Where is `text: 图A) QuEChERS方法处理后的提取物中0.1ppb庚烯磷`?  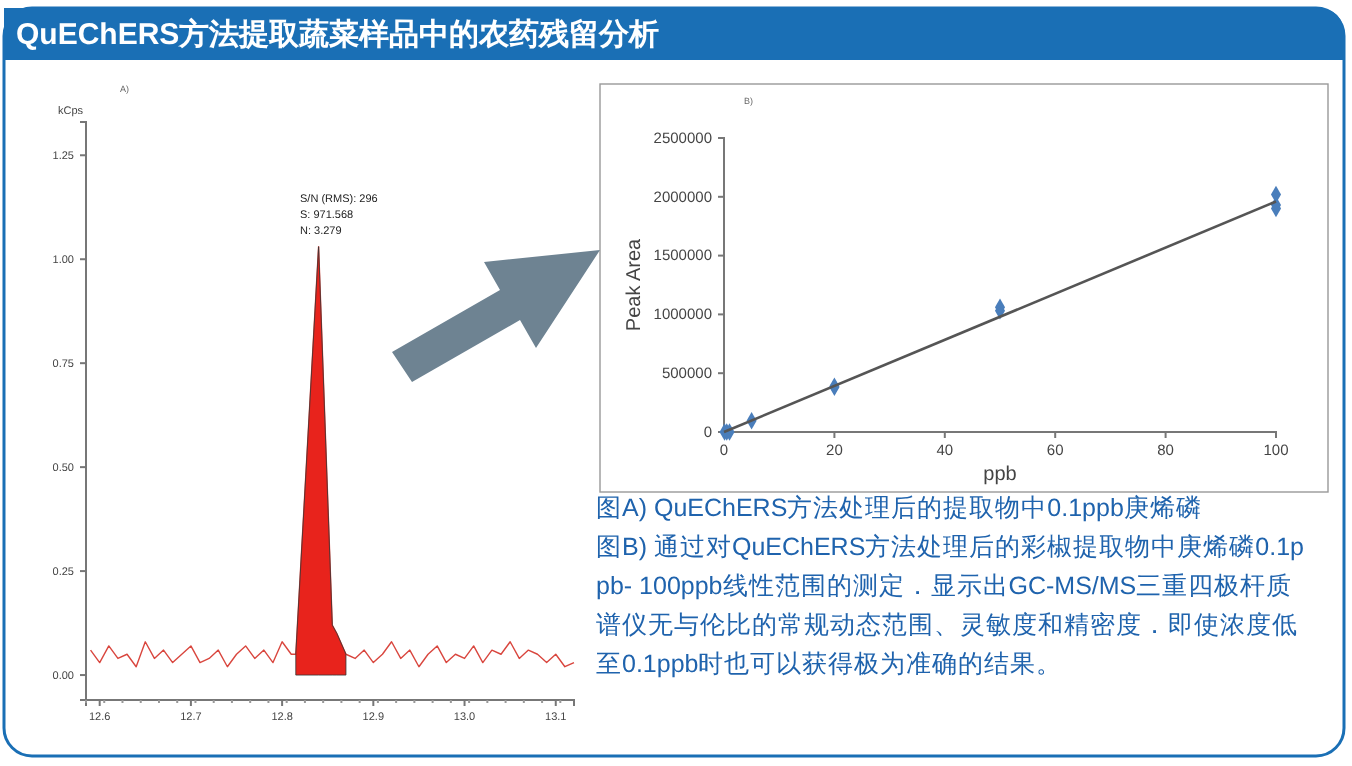
text: 图A) QuEChERS方法处理后的提取物中0.1ppb庚烯磷 is located at coordinates (899, 507).